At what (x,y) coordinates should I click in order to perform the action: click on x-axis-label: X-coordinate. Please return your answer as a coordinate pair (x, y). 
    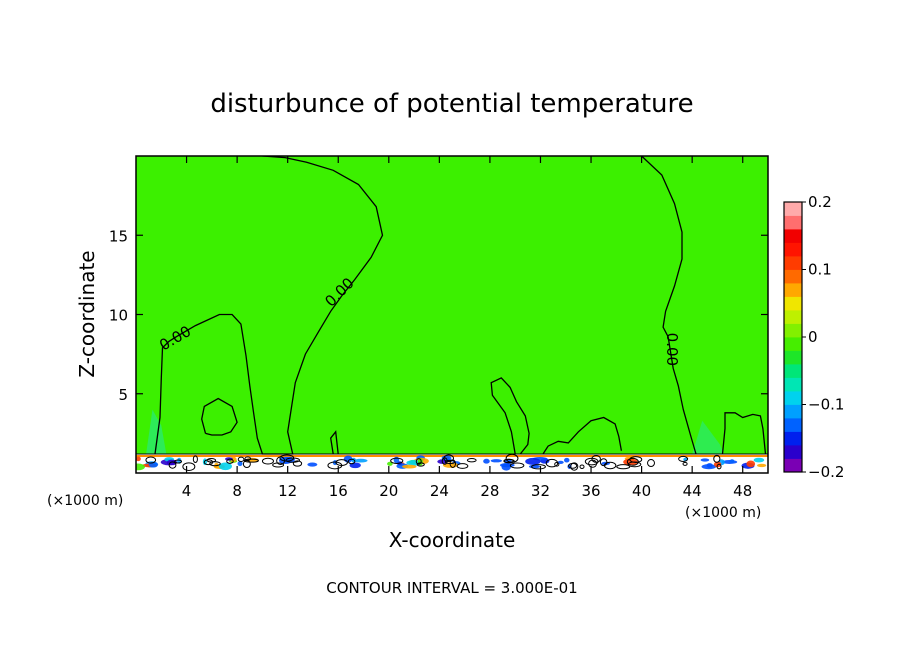
    Looking at the image, I should click on (452, 540).